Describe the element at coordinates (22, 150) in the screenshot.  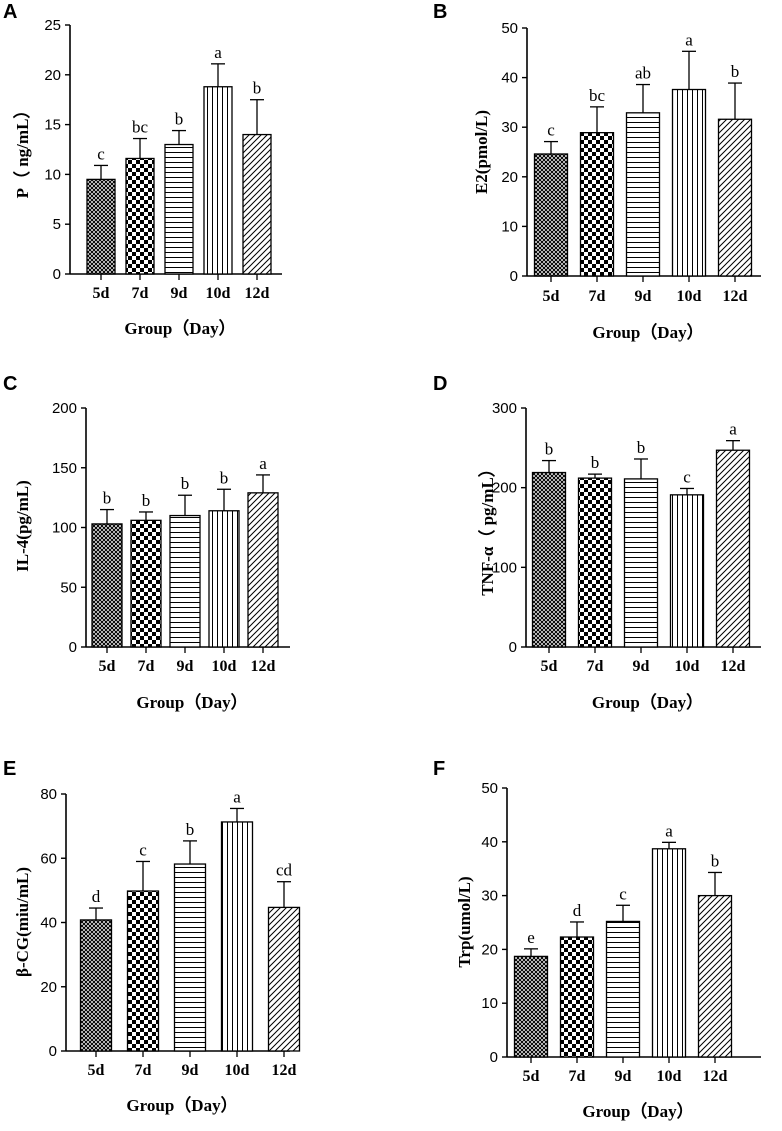
I see `y-axis-title: P（ ng/mL）` at that location.